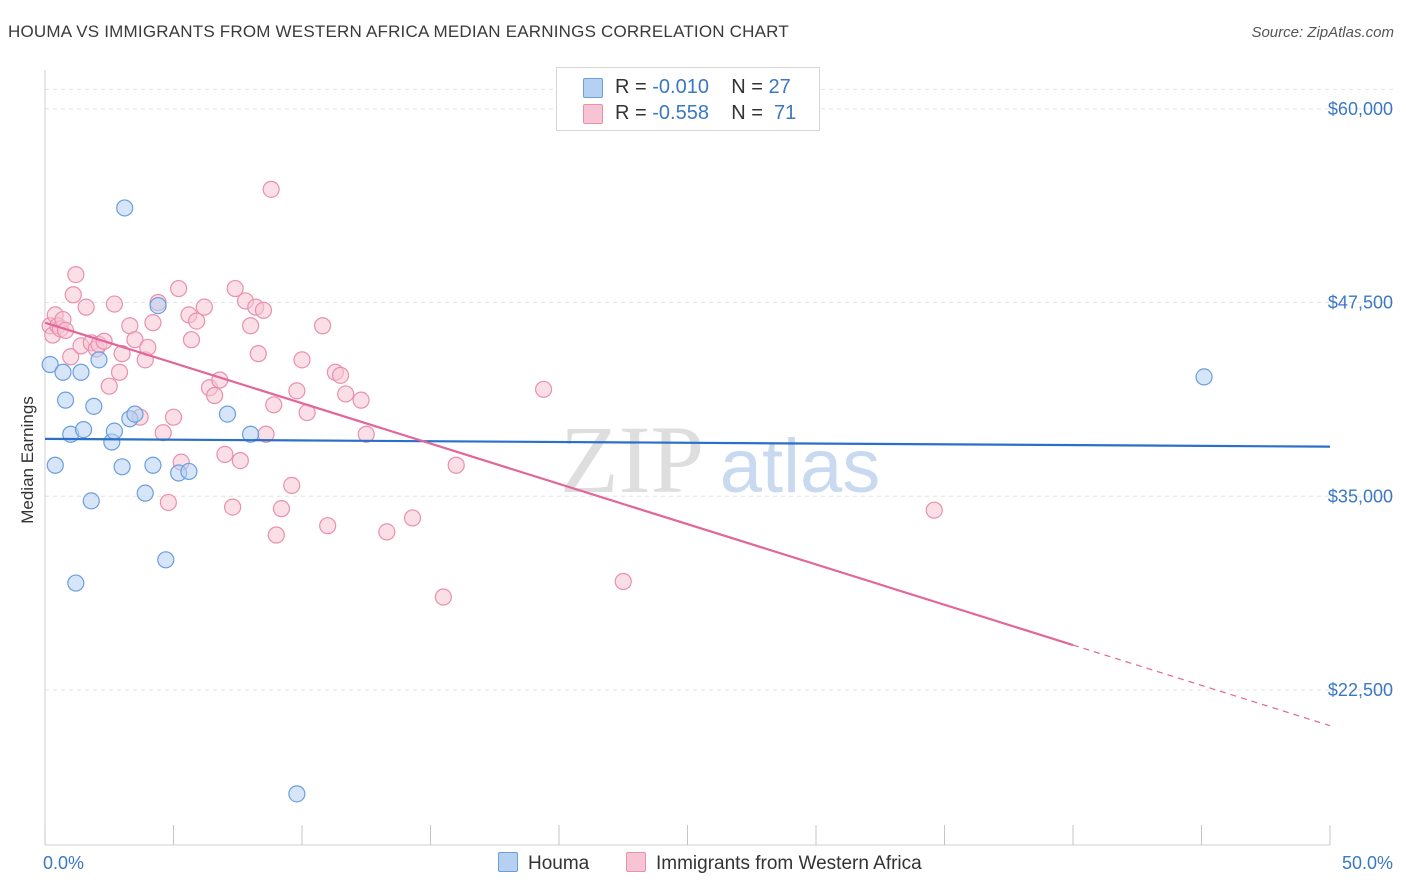 The height and width of the screenshot is (892, 1406). What do you see at coordinates (508, 862) in the screenshot?
I see `bottom-legend-swatch-houma` at bounding box center [508, 862].